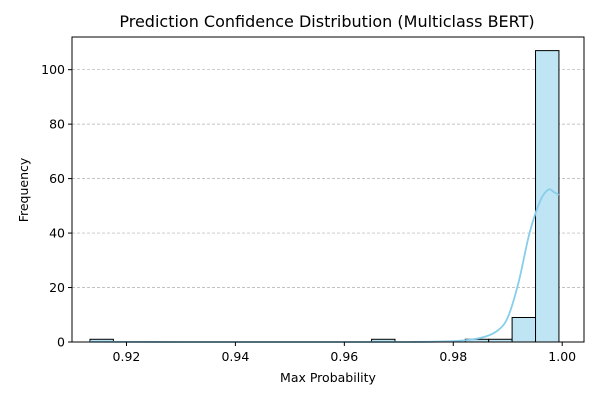 This screenshot has width=600, height=400. What do you see at coordinates (61, 342) in the screenshot?
I see `y-tick-label: 0` at bounding box center [61, 342].